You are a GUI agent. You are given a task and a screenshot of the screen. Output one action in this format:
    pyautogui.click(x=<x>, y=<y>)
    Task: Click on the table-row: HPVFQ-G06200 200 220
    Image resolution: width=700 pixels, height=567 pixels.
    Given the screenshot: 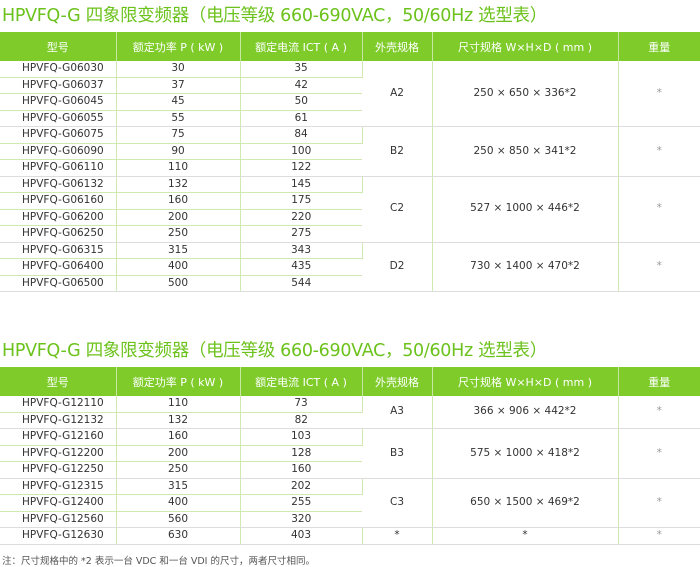 What is the action you would take?
    pyautogui.click(x=350, y=217)
    